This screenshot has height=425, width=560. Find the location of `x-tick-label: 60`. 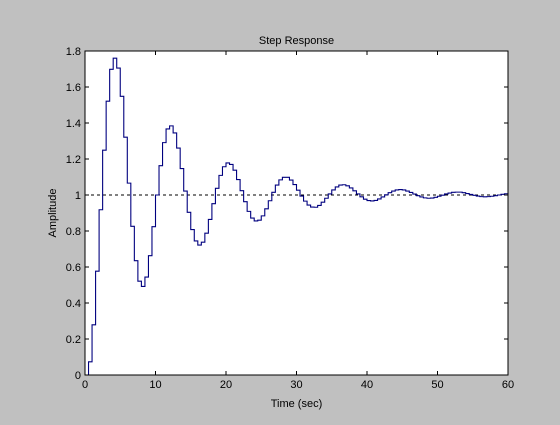

x-tick-label: 60 is located at coordinates (508, 385).